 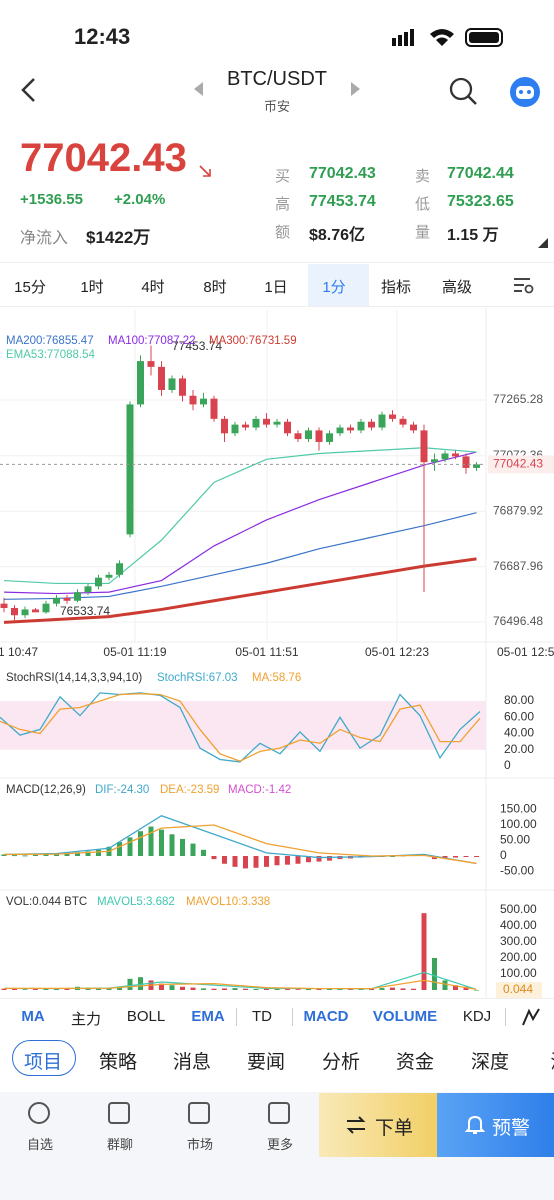 I want to click on indicator-tab: MACD, so click(x=326, y=1016).